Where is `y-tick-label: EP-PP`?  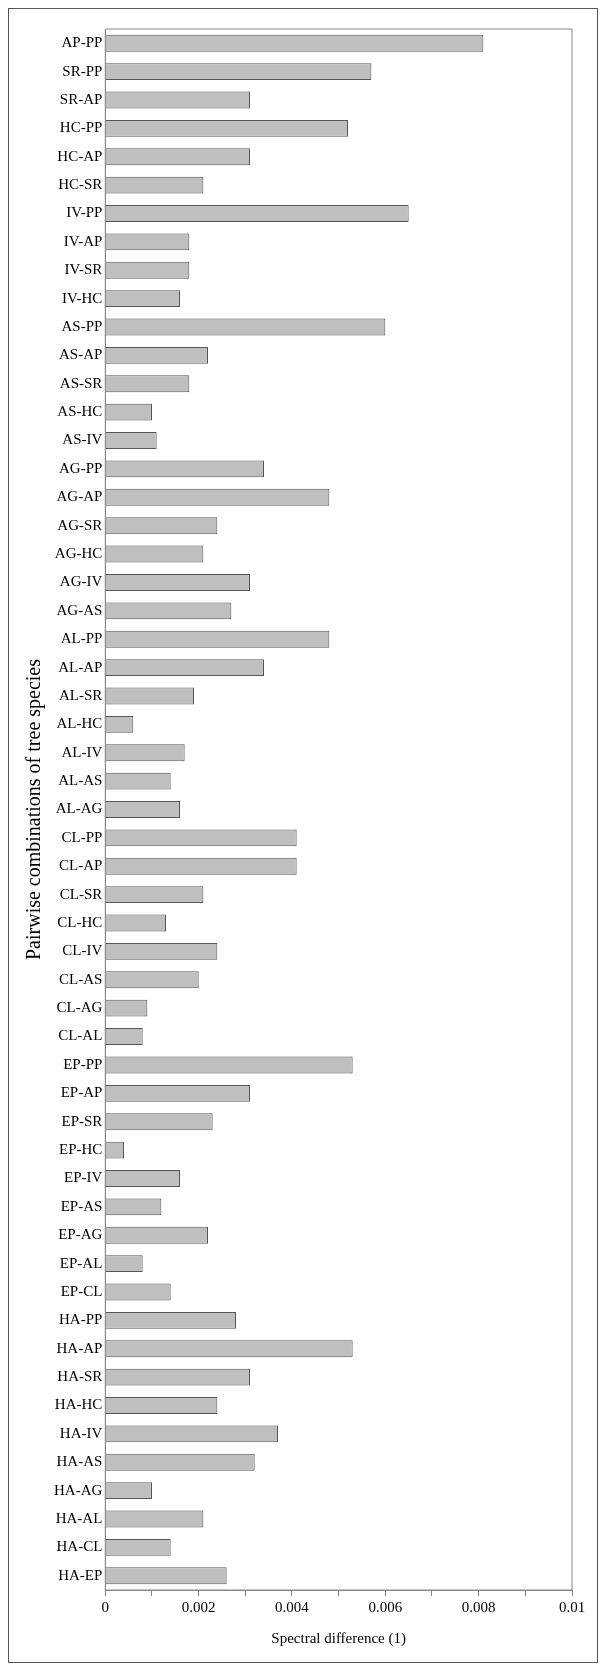 y-tick-label: EP-PP is located at coordinates (83, 1063).